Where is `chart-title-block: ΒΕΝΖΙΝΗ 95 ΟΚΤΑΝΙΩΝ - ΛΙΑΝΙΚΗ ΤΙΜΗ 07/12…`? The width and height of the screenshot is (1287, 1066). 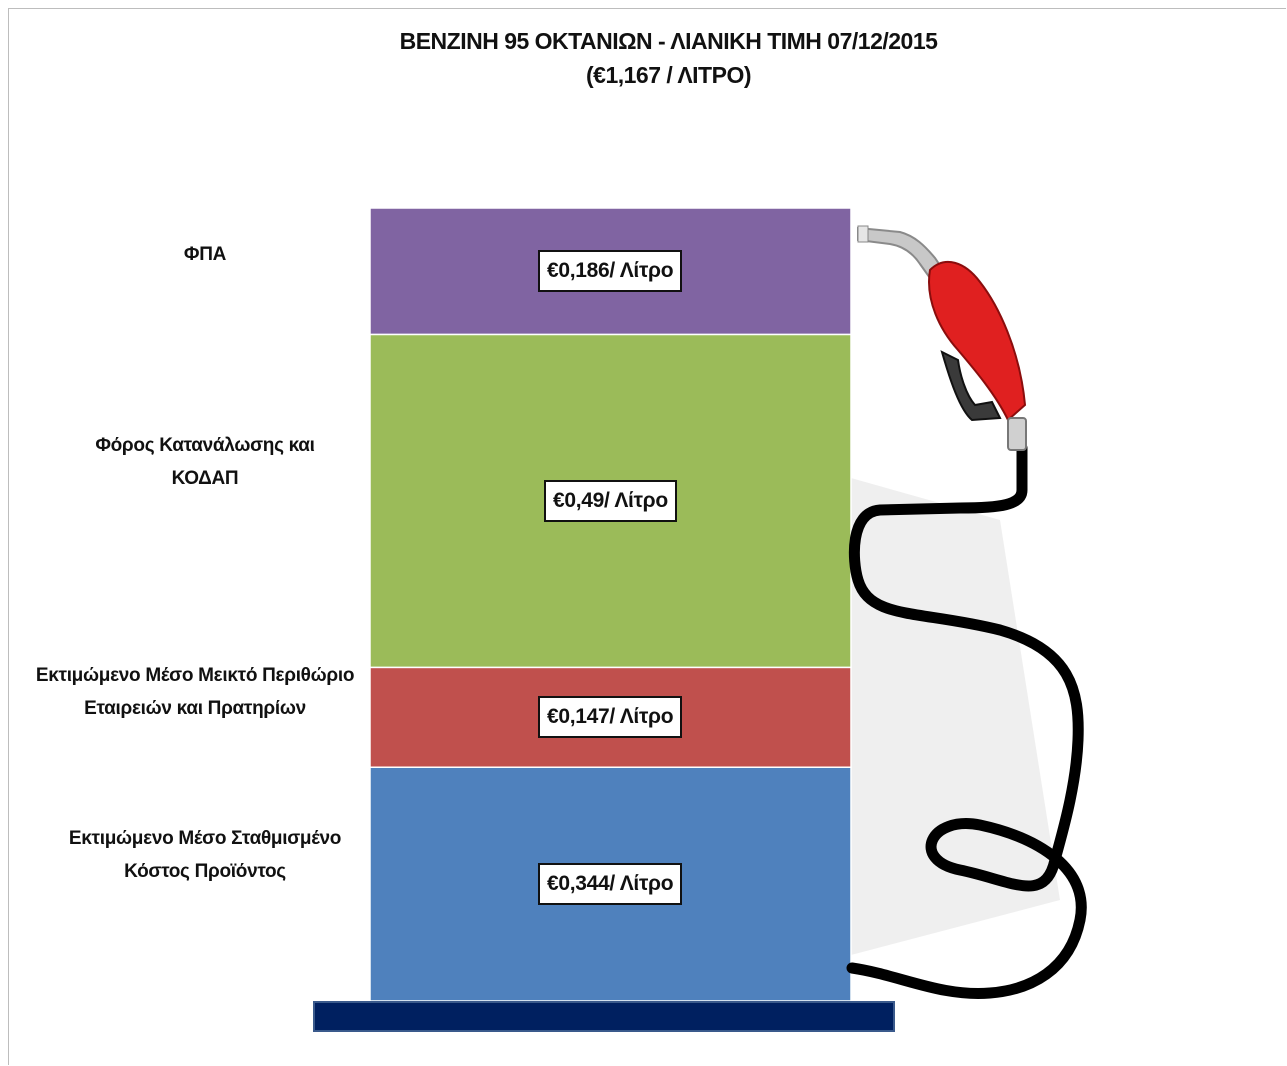
chart-title-block: ΒΕΝΖΙΝΗ 95 ΟΚΤΑΝΙΩΝ - ΛΙΑΝΙΚΗ ΤΙΜΗ 07/12… is located at coordinates (643, 58).